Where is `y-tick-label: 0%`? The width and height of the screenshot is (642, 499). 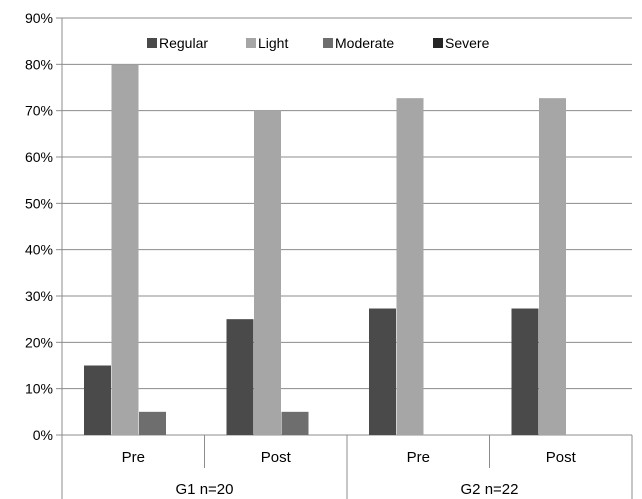 y-tick-label: 0% is located at coordinates (43, 435).